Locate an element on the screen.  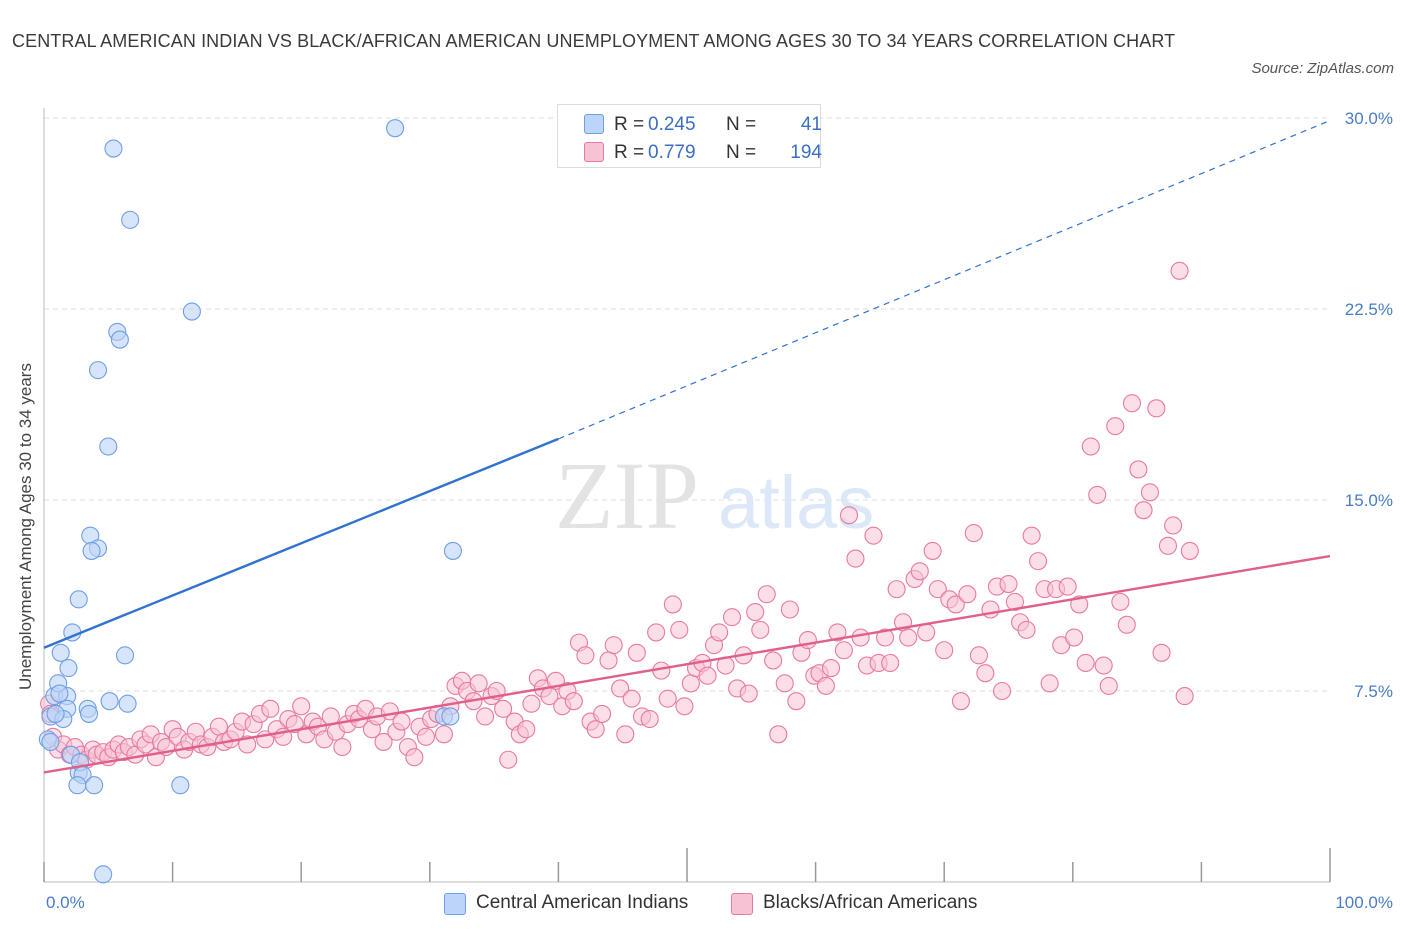
watermark: ZIP atlas is located at coordinates (714, 495).